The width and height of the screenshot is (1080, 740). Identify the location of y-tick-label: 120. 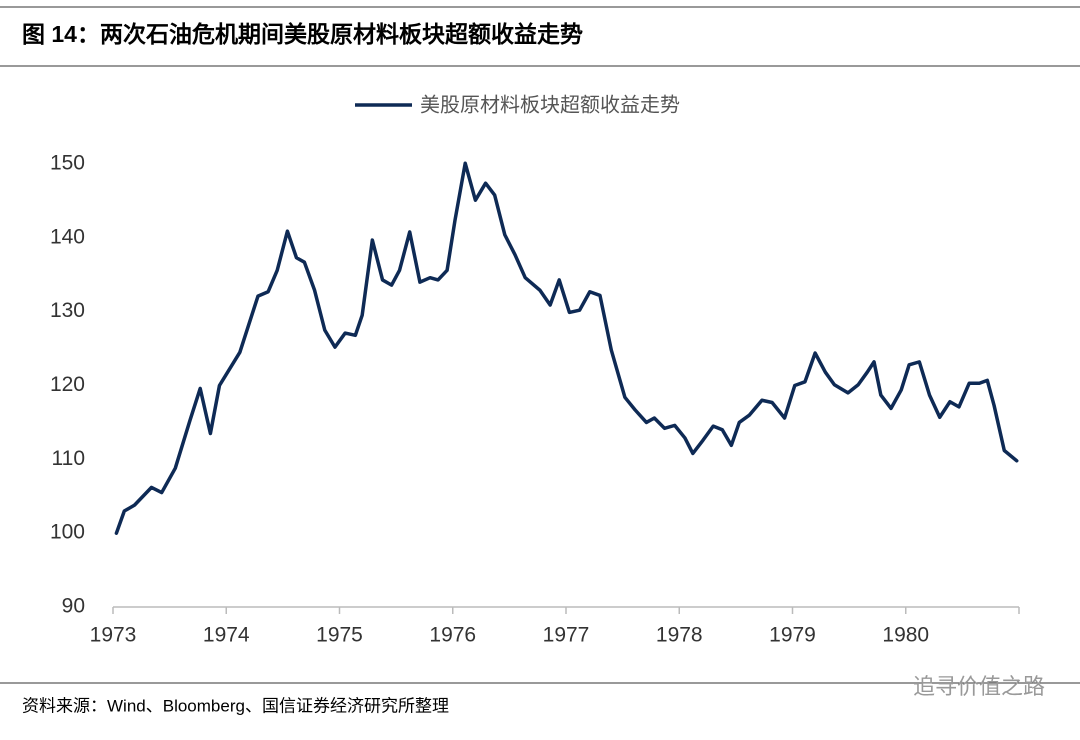
(67, 384).